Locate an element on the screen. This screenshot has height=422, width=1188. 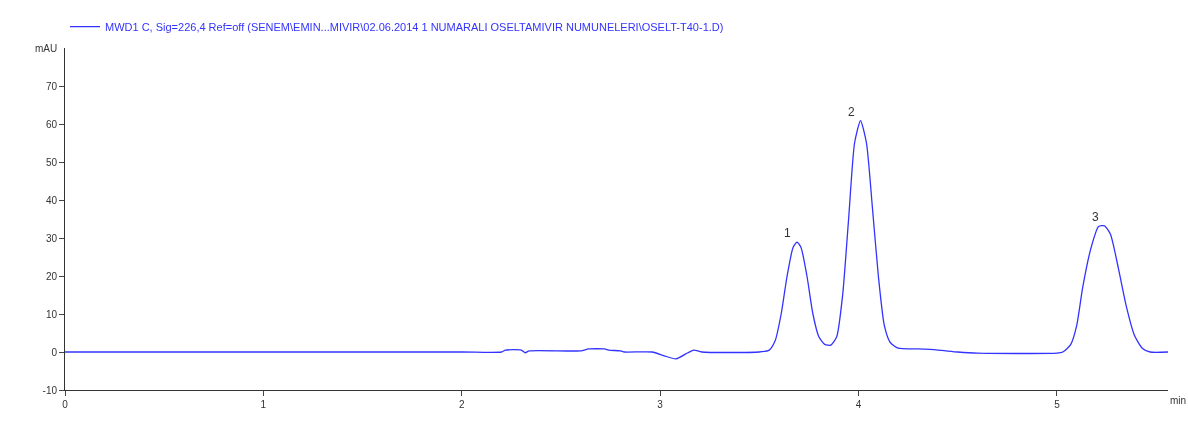
y-axis-title: mAU is located at coordinates (46, 48).